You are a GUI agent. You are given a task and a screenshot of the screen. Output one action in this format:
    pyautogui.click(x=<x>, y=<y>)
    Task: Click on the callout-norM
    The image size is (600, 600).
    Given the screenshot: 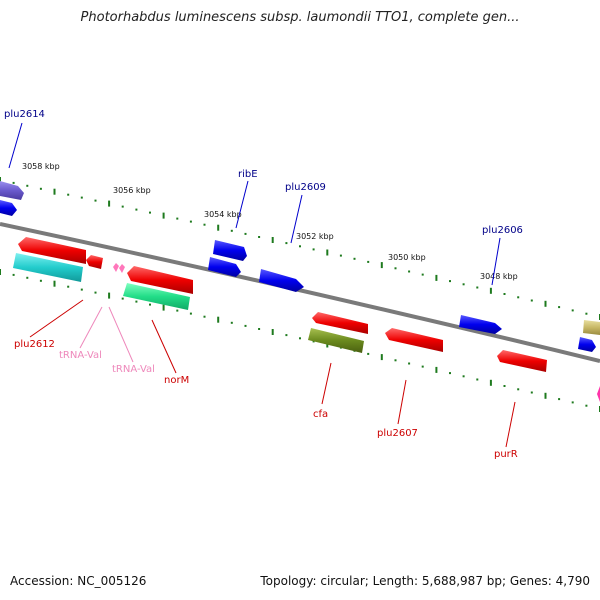 What is the action you would take?
    pyautogui.click(x=164, y=346)
    